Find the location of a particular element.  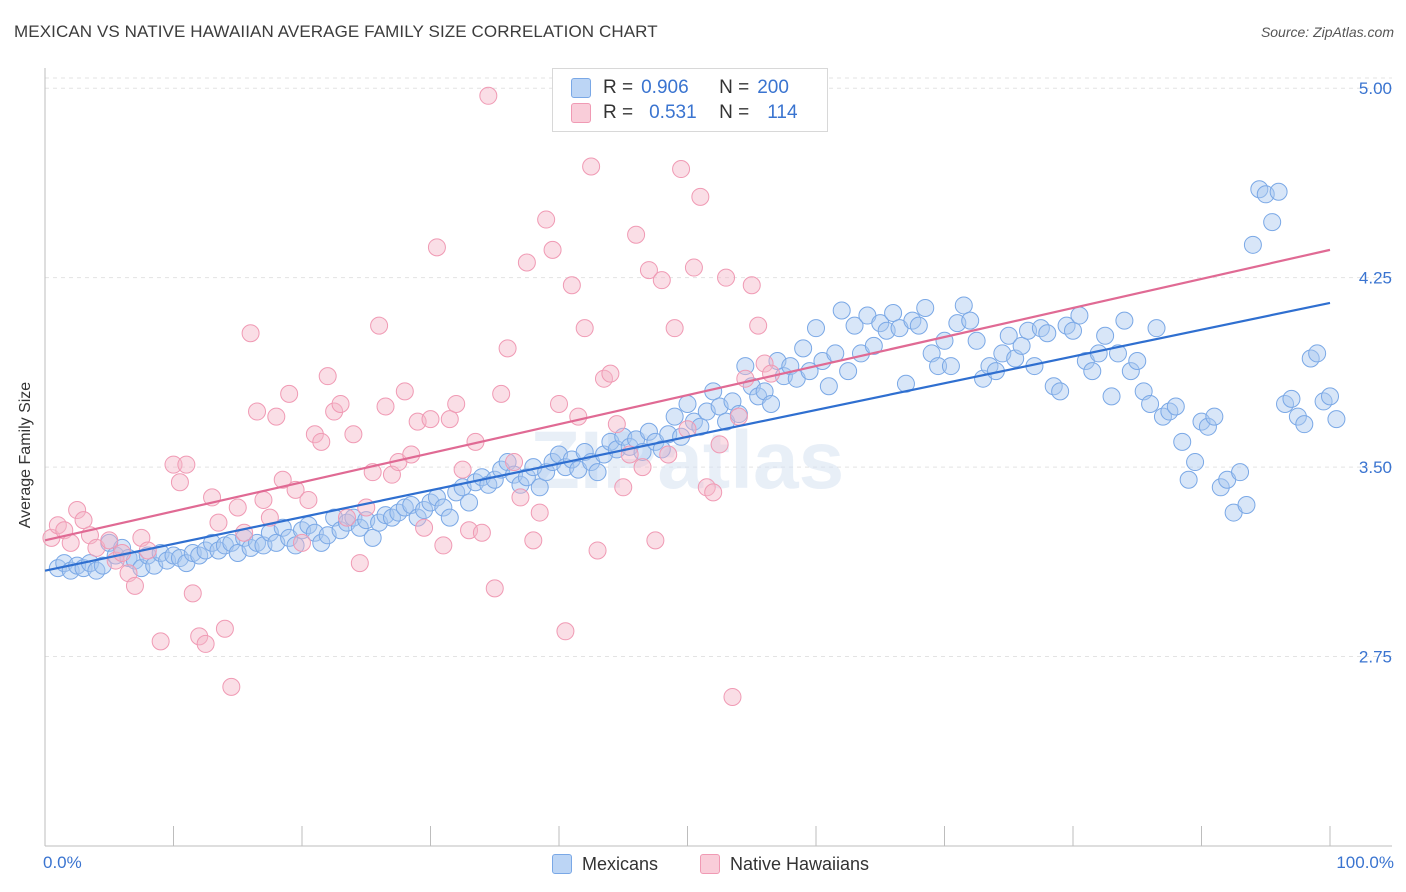

native-hawaiians-legend-swatch is located at coordinates (710, 864).